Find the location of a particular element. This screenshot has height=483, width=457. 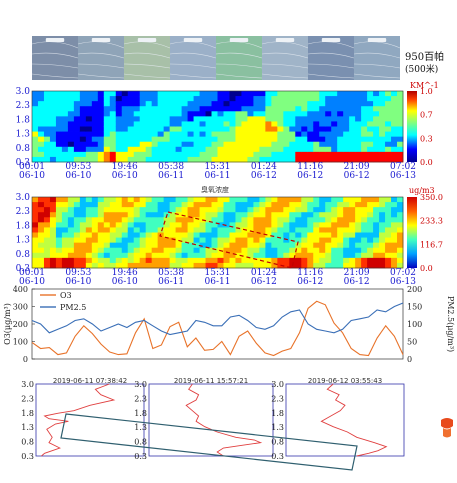

synoptic-level-label: 950百帕 is located at coordinates (424, 56).